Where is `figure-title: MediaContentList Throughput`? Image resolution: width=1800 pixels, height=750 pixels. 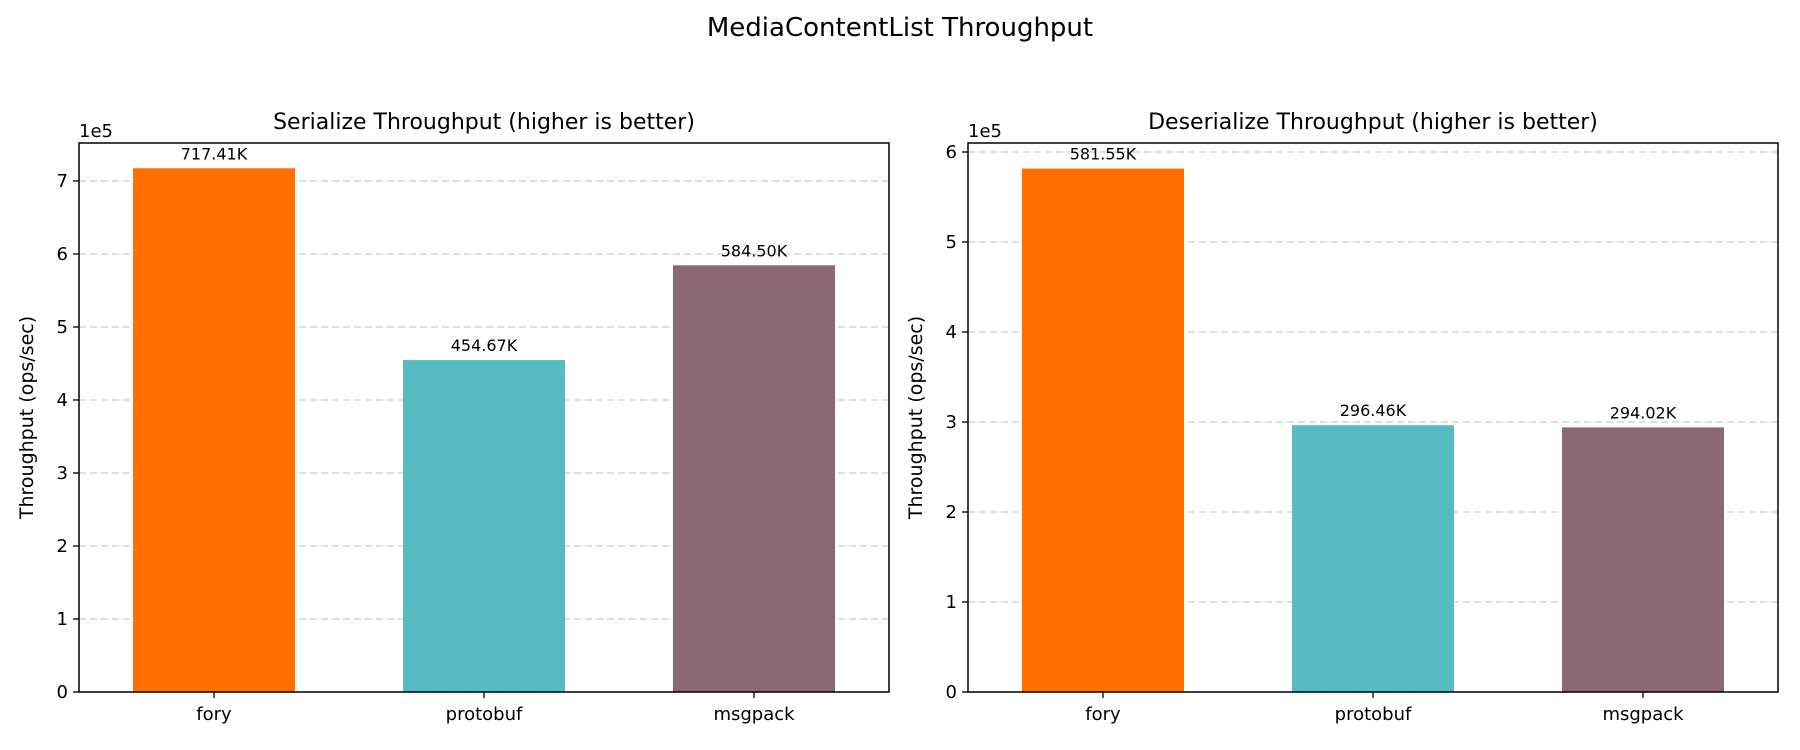
figure-title: MediaContentList Throughput is located at coordinates (900, 28).